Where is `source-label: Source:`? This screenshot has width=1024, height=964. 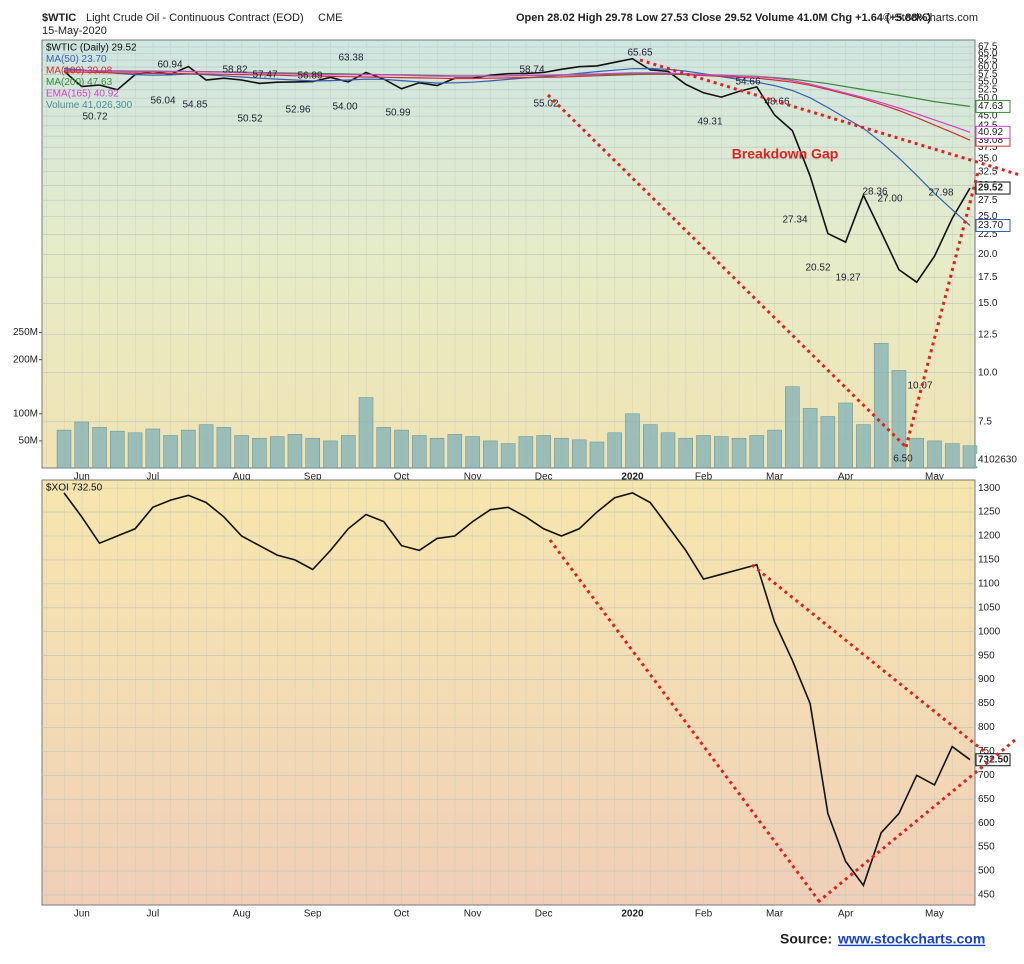 source-label: Source: is located at coordinates (806, 939).